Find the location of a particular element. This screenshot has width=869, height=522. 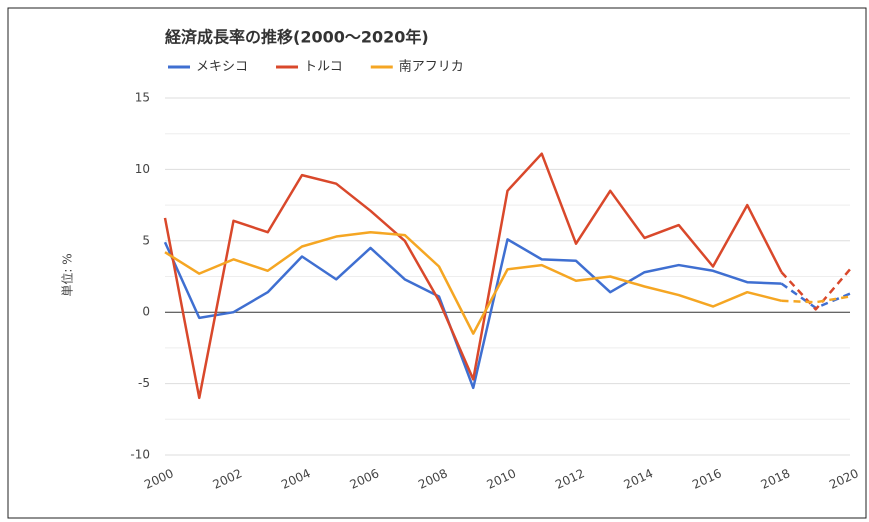

x-tick-label: 2002 is located at coordinates (228, 479).